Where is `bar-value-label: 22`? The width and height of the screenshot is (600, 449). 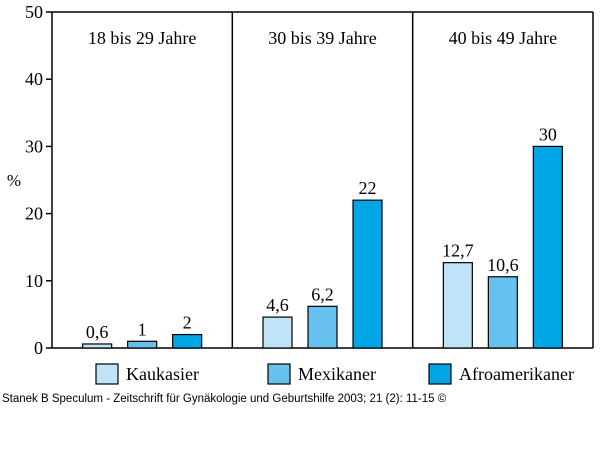 bar-value-label: 22 is located at coordinates (368, 188).